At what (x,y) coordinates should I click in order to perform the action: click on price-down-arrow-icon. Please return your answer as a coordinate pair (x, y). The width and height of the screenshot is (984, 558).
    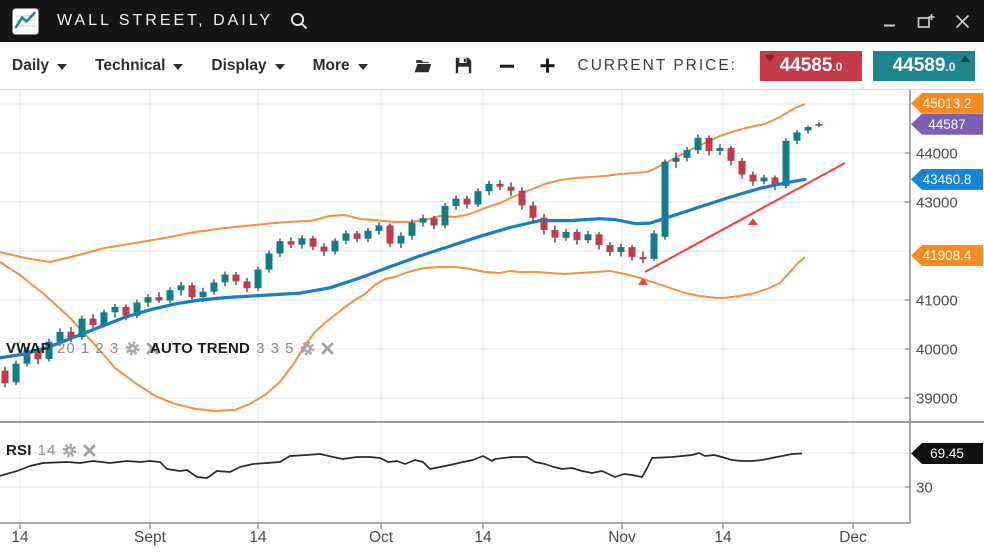
    Looking at the image, I should click on (770, 58).